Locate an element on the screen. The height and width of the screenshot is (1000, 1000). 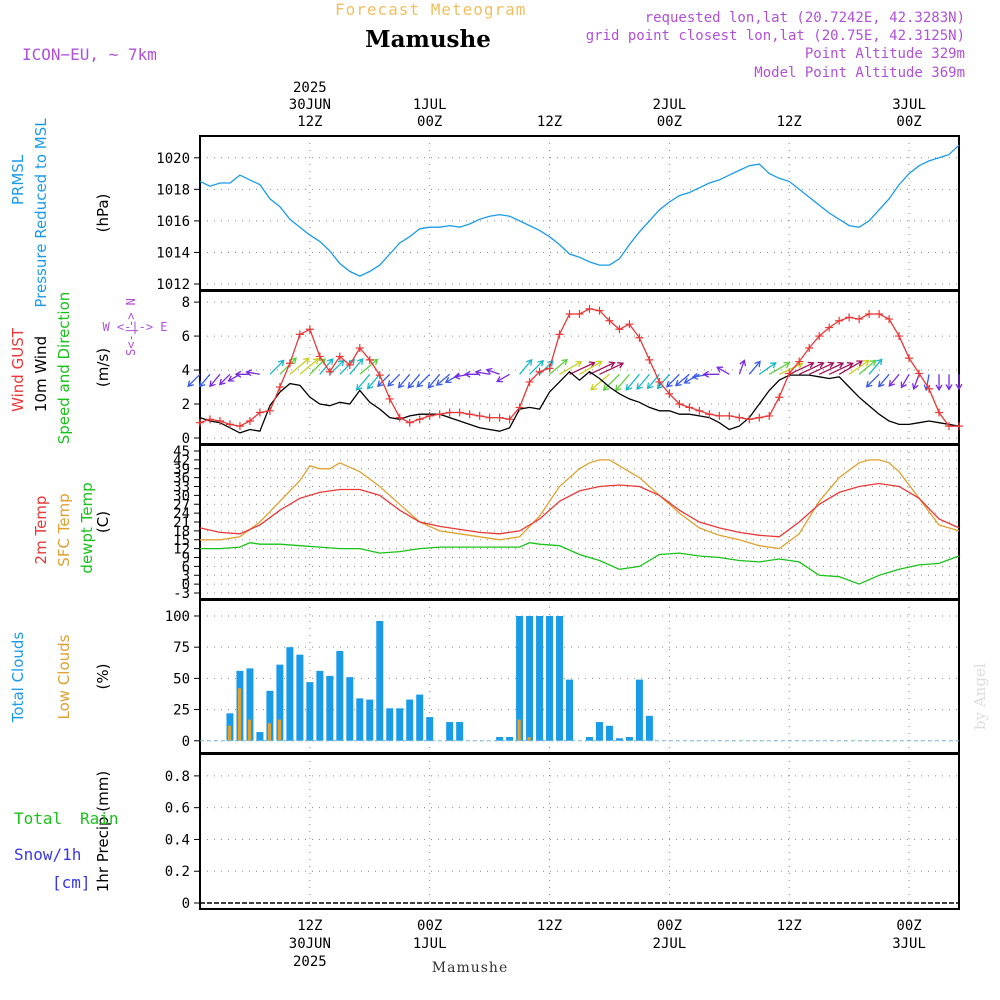
compass-we: W <-|-> E is located at coordinates (134, 327).